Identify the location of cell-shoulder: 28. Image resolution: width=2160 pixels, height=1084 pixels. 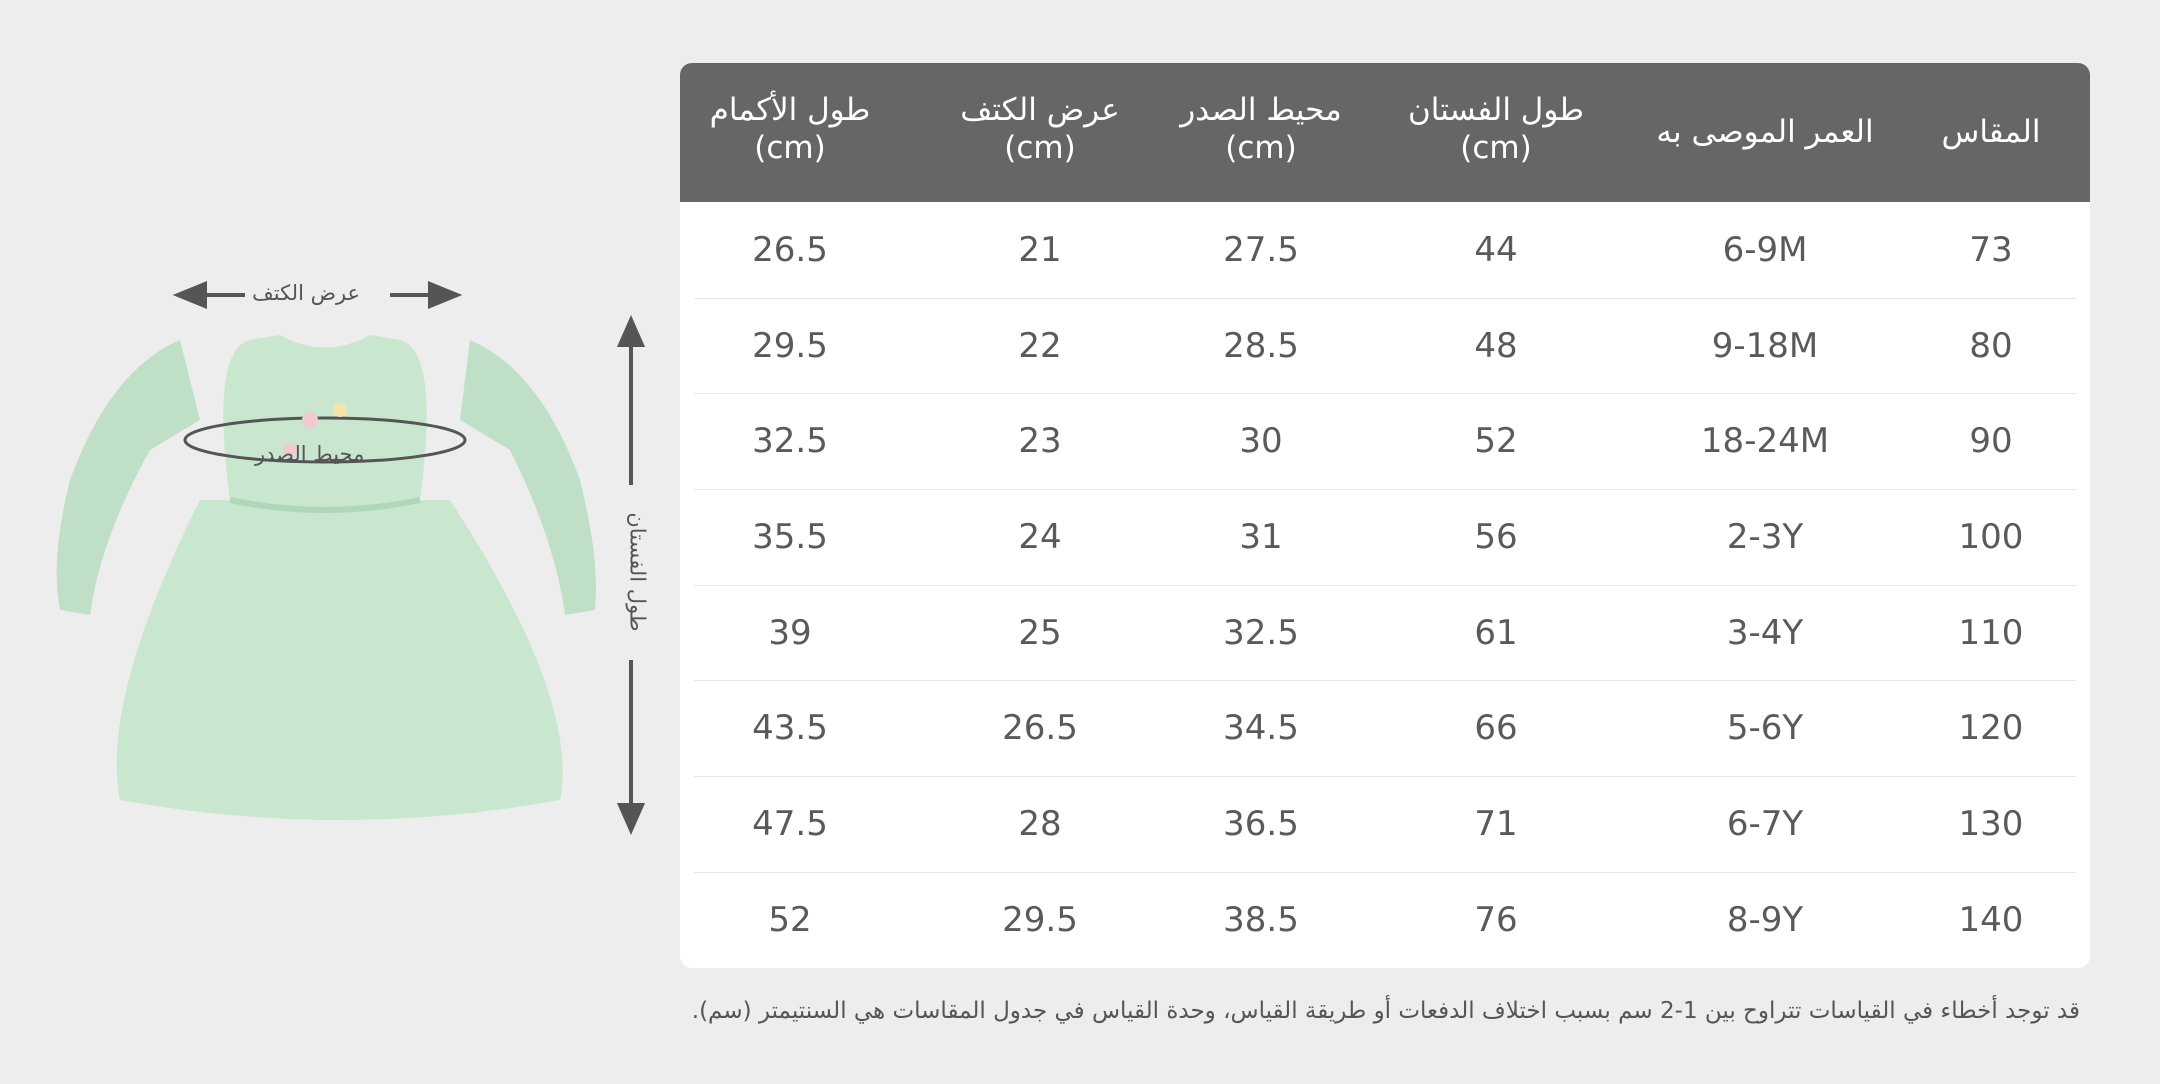
(1040, 824).